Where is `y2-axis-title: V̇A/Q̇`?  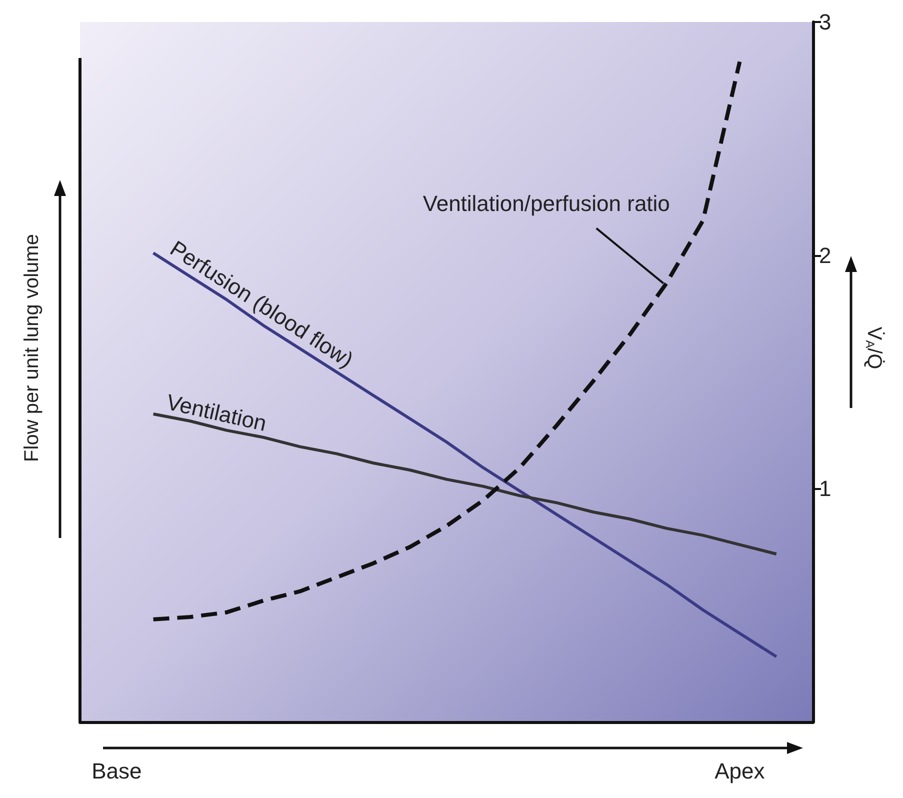
y2-axis-title: V̇A/Q̇ is located at coordinates (874, 348).